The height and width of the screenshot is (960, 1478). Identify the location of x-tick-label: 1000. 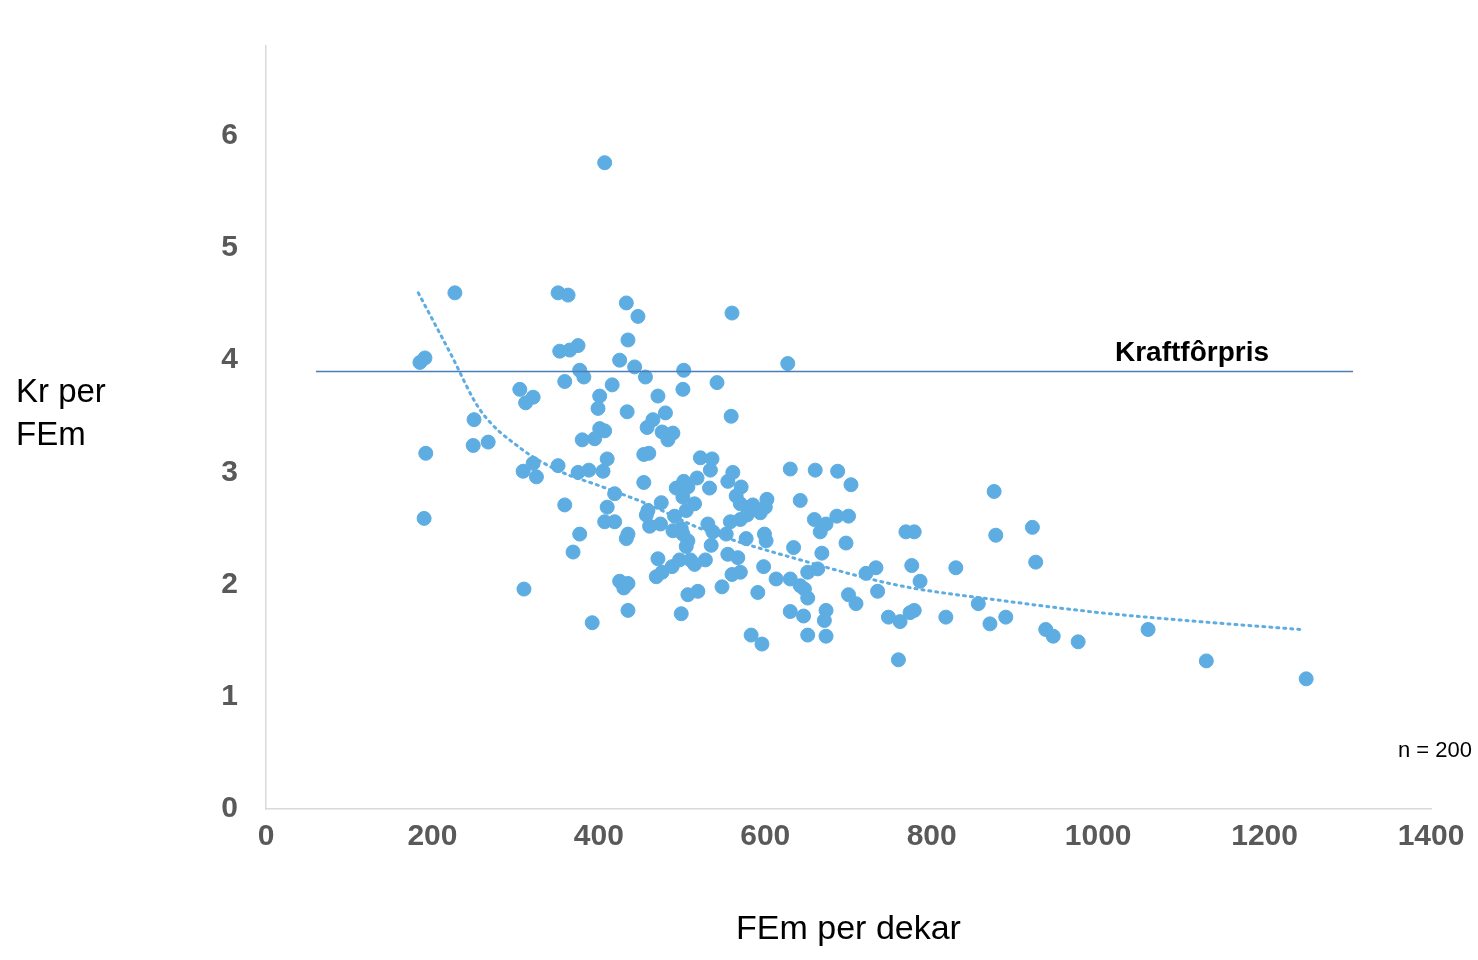
(1098, 835).